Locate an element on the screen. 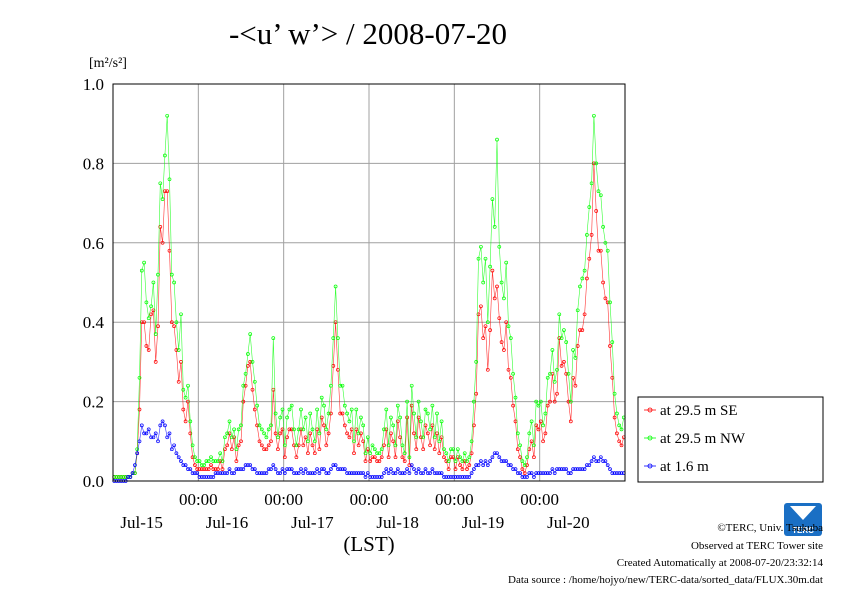  series-line is located at coordinates (369, 451).